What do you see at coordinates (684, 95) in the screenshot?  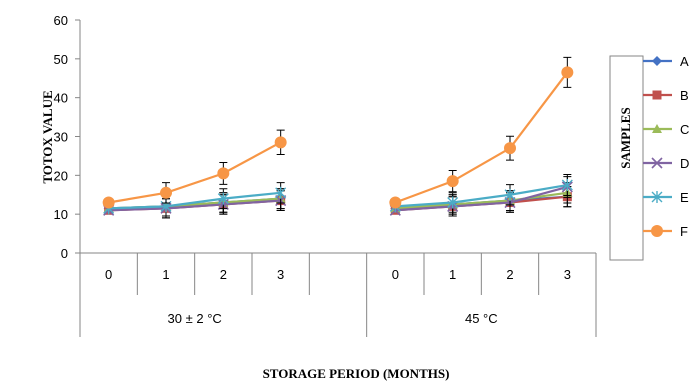 I see `legend-label: B` at bounding box center [684, 95].